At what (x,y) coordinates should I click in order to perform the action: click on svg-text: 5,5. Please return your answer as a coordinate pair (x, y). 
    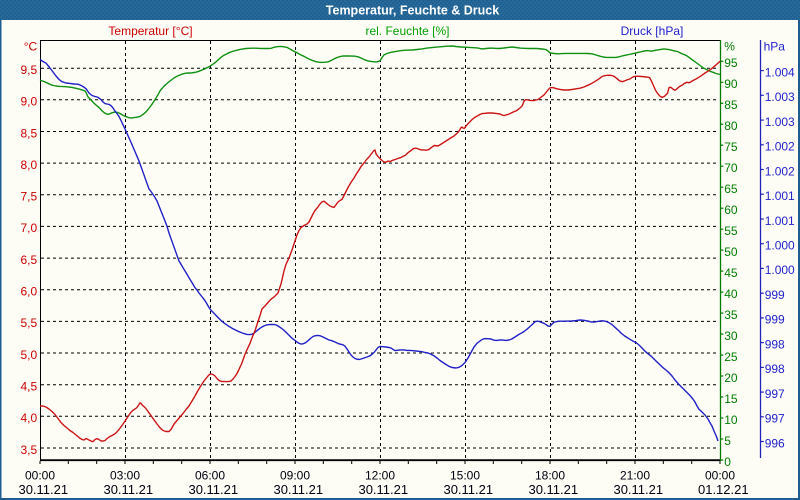
    Looking at the image, I should click on (29, 323).